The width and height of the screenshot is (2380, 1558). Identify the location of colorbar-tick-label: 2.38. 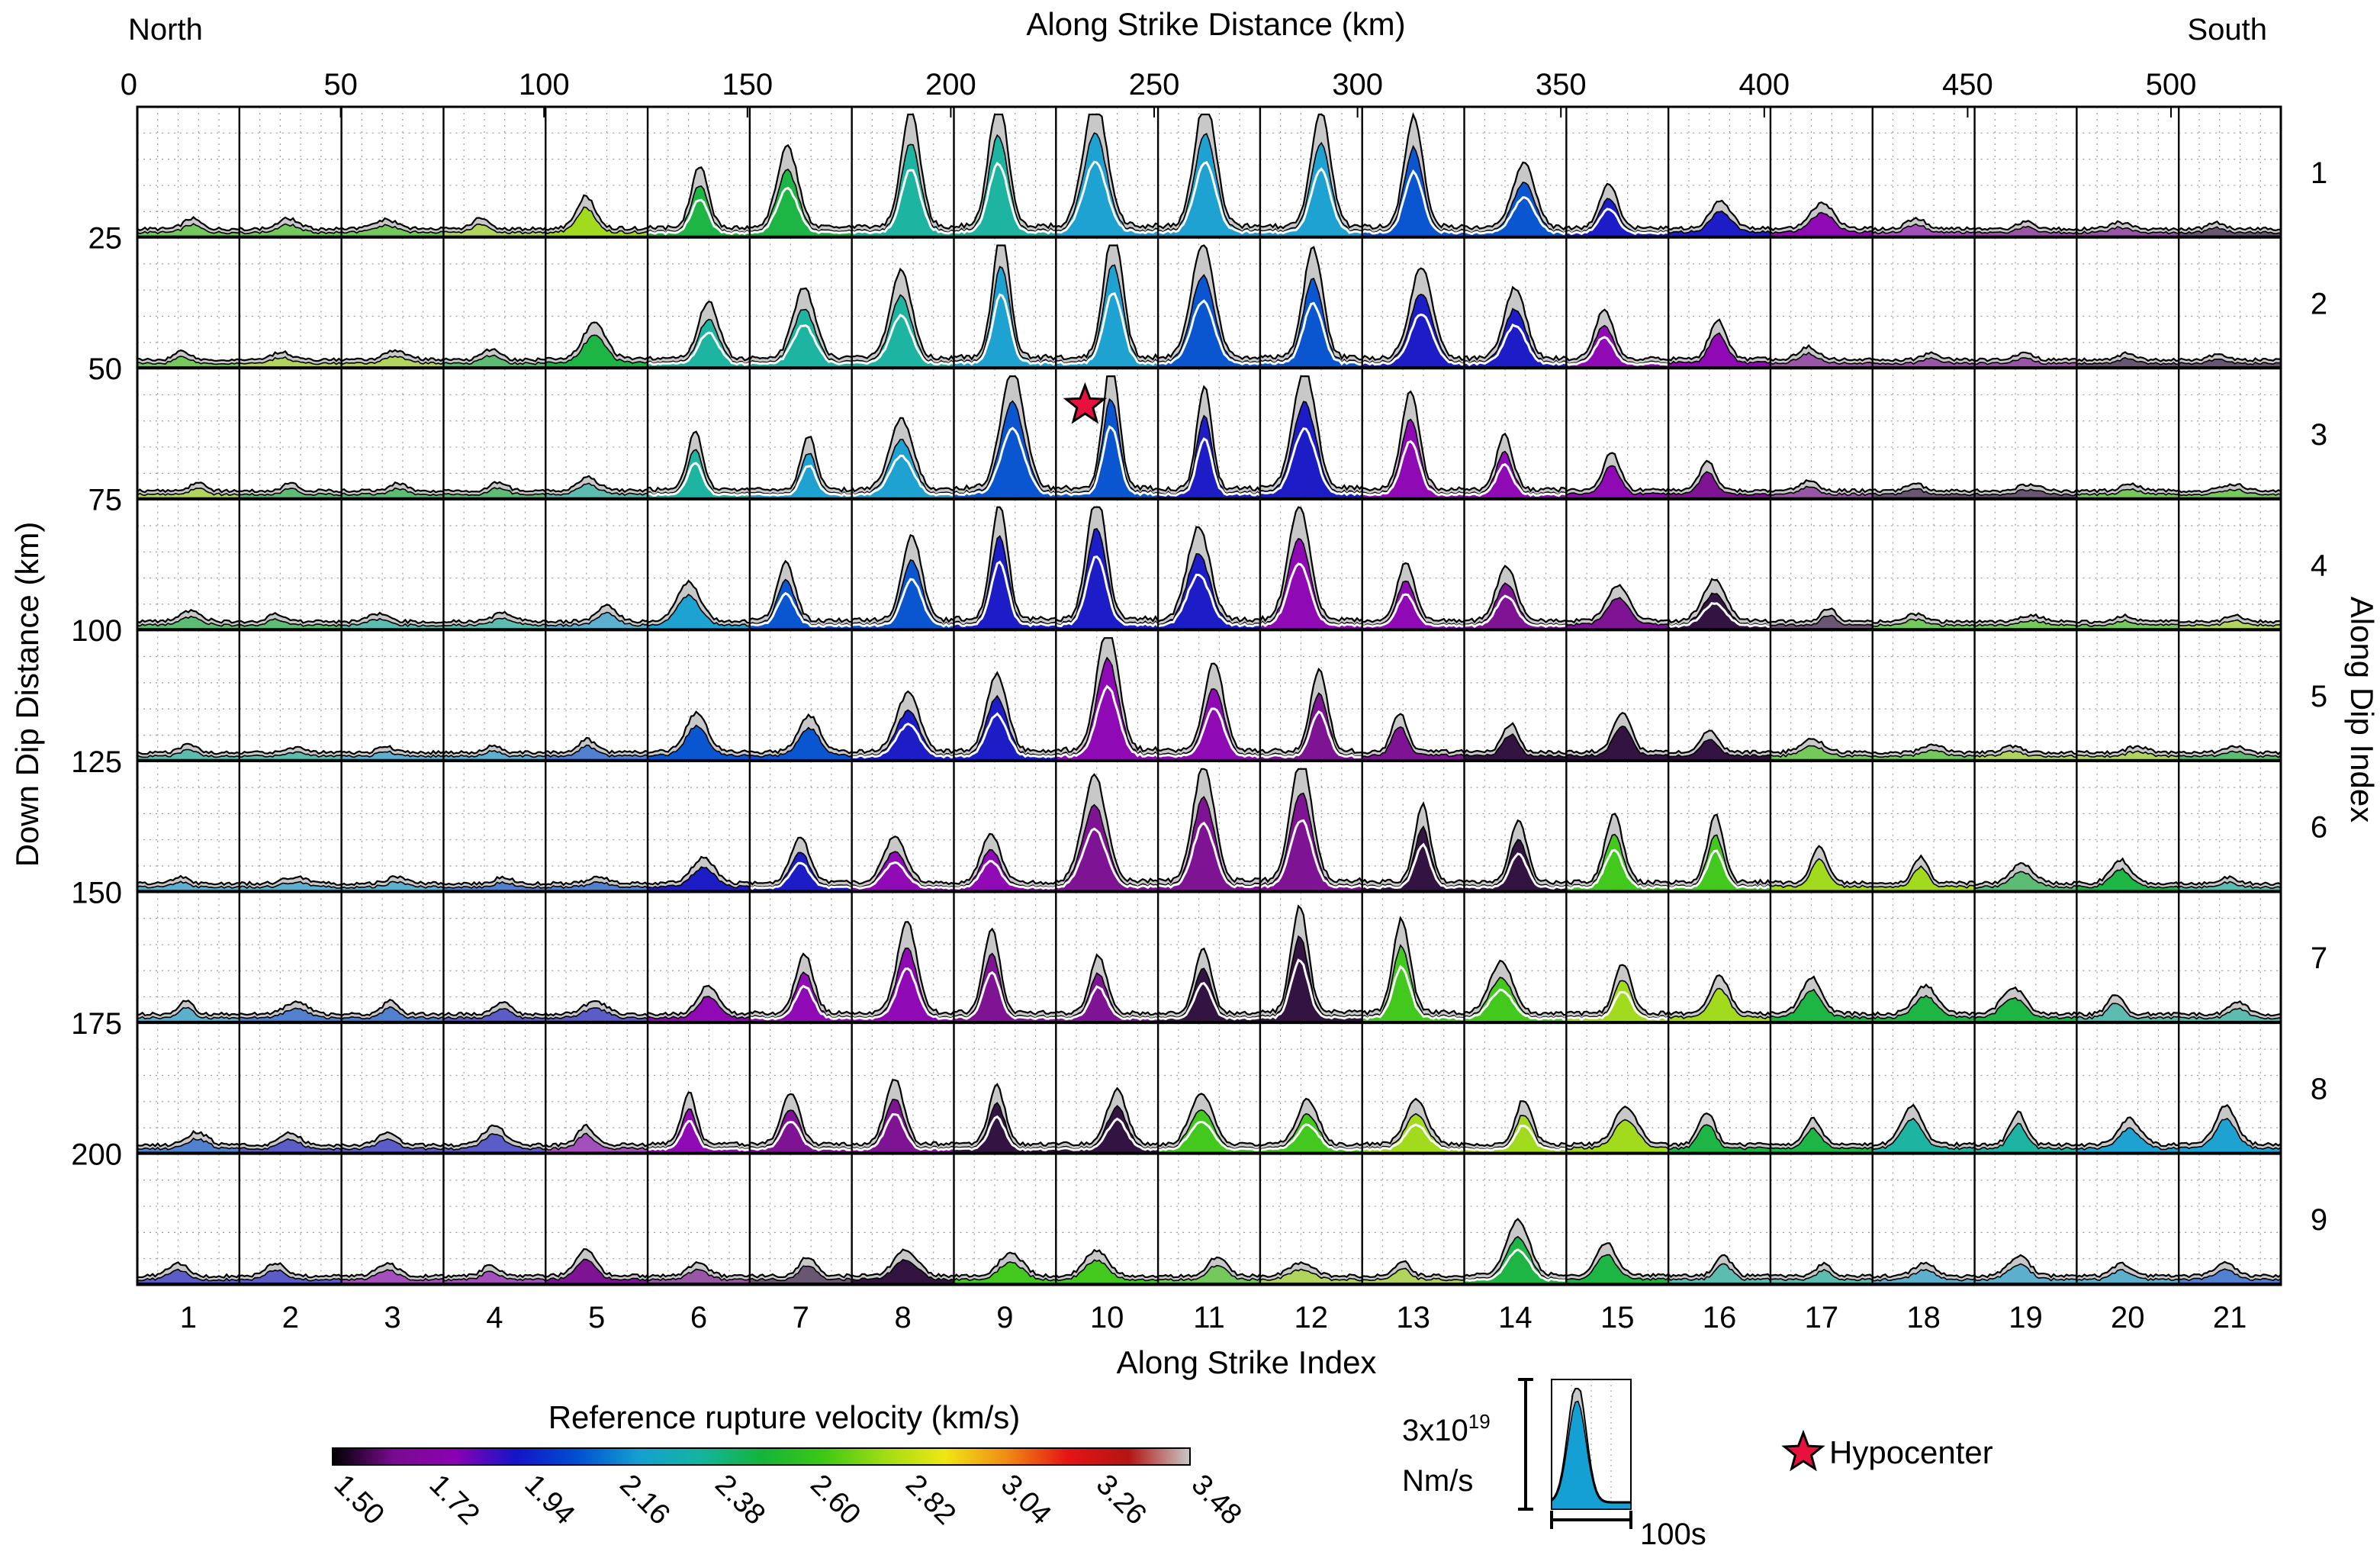
(740, 1500).